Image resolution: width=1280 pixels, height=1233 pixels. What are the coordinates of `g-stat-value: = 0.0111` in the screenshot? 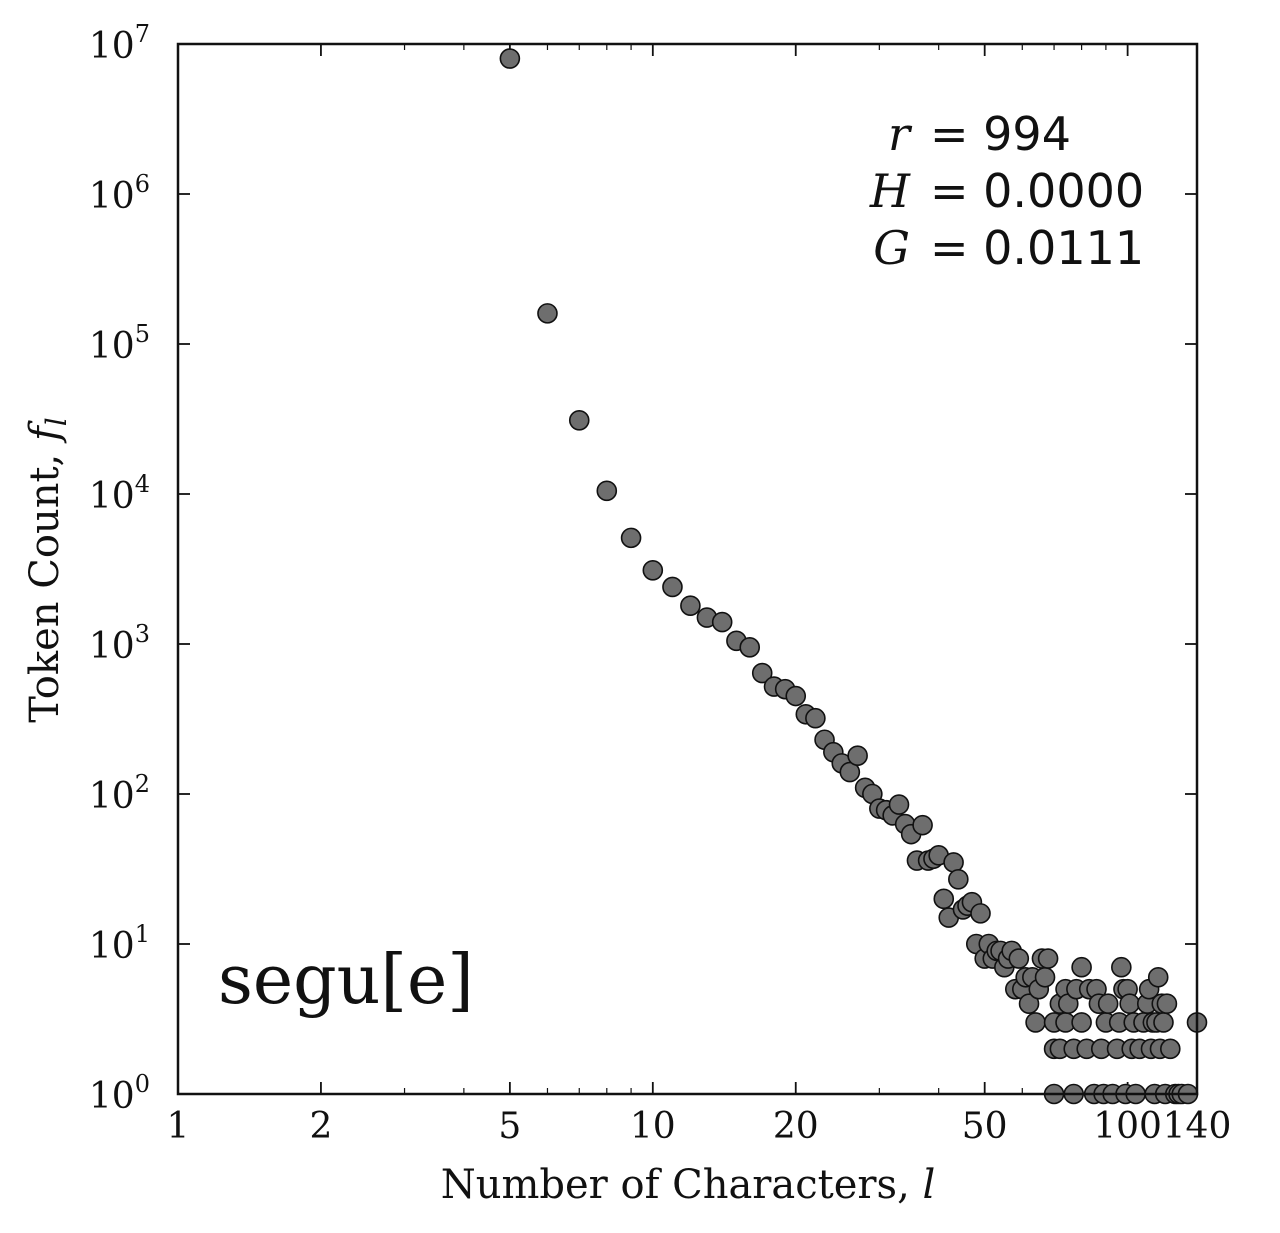 It's located at (1037, 248).